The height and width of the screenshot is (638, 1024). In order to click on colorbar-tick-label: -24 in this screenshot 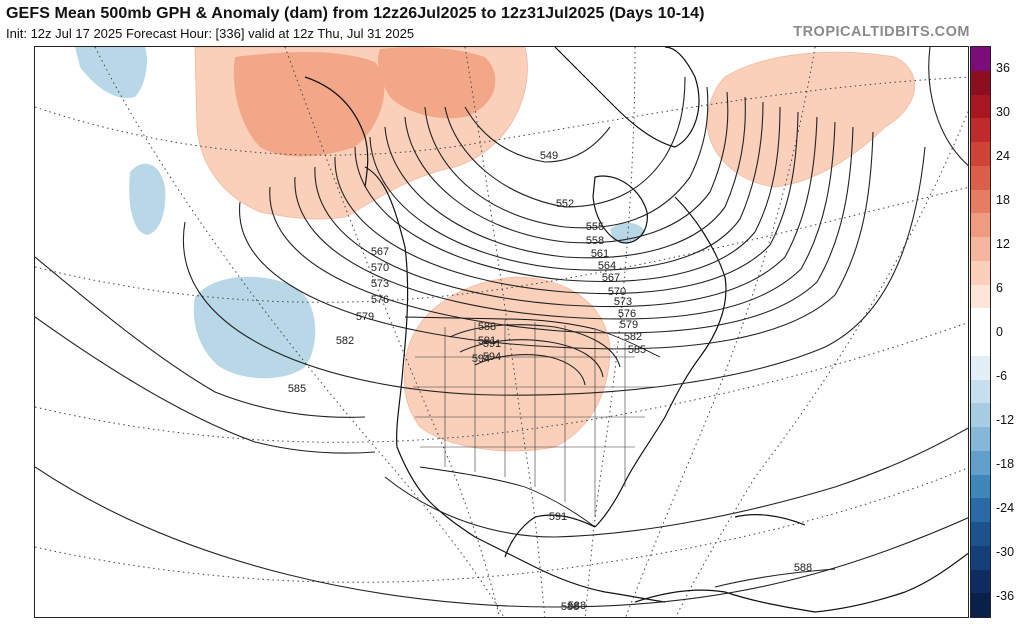, I will do `click(1005, 508)`.